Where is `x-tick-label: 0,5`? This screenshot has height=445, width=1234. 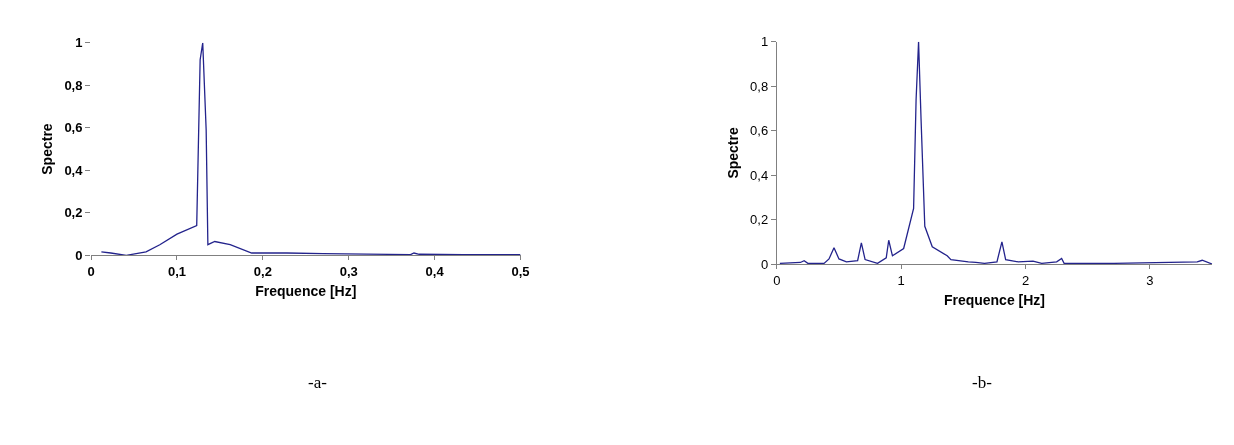 x-tick-label: 0,5 is located at coordinates (520, 271).